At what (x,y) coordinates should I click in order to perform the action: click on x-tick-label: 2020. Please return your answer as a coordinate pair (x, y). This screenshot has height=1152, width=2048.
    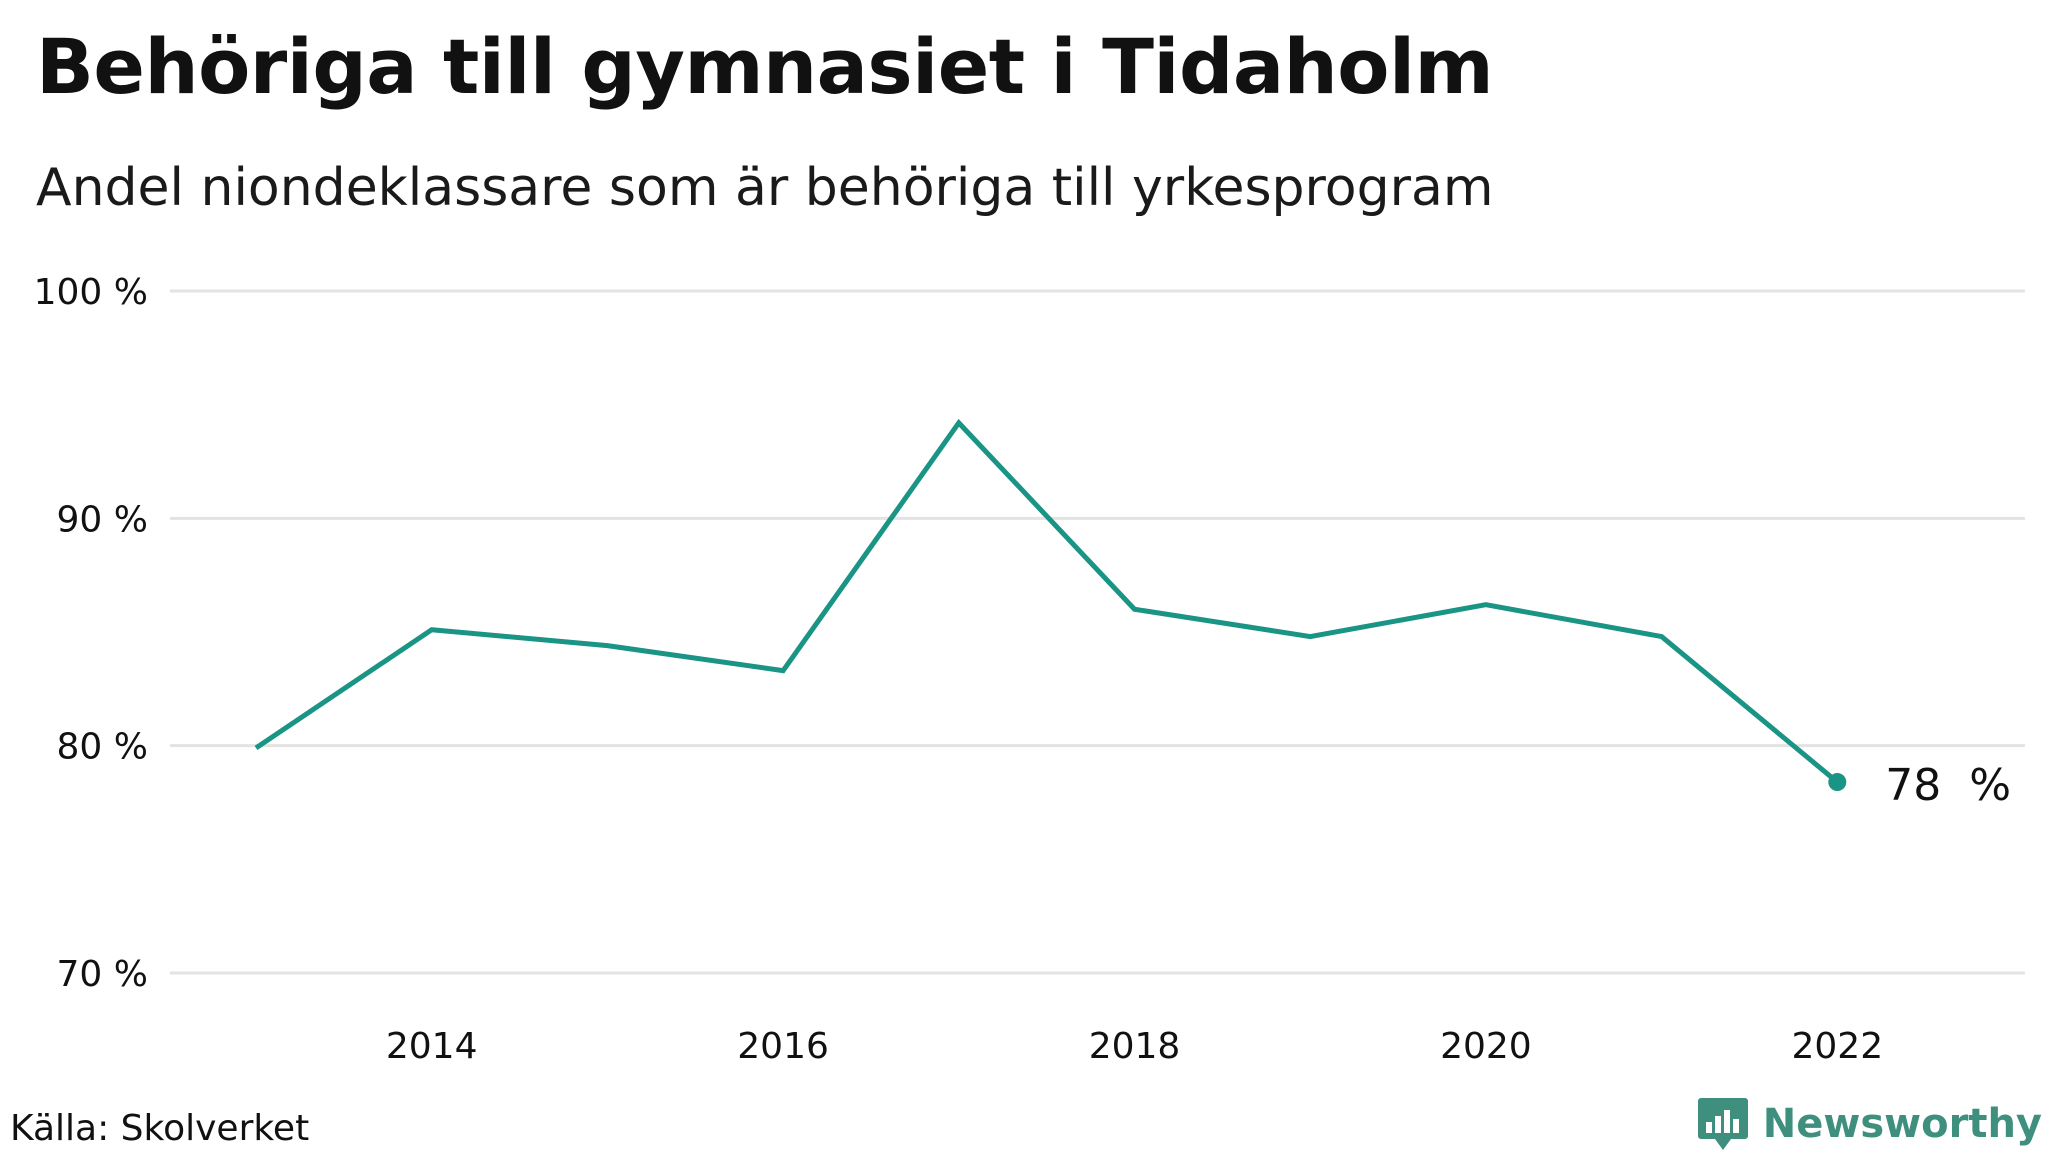
    Looking at the image, I should click on (1486, 1046).